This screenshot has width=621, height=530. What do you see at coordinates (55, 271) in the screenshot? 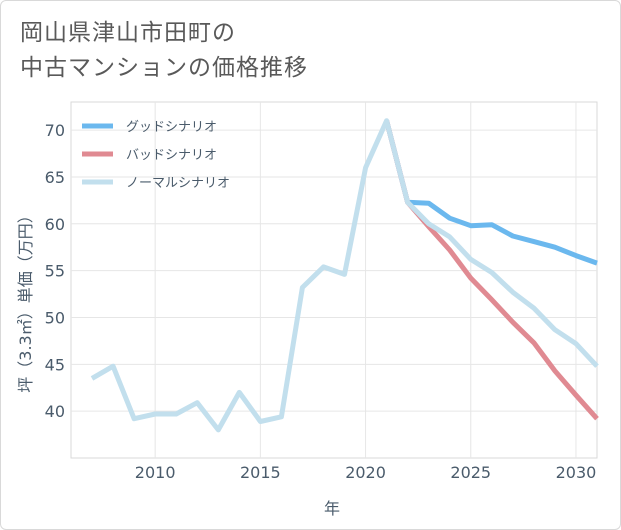
I see `y-tick-label-55: 55` at bounding box center [55, 271].